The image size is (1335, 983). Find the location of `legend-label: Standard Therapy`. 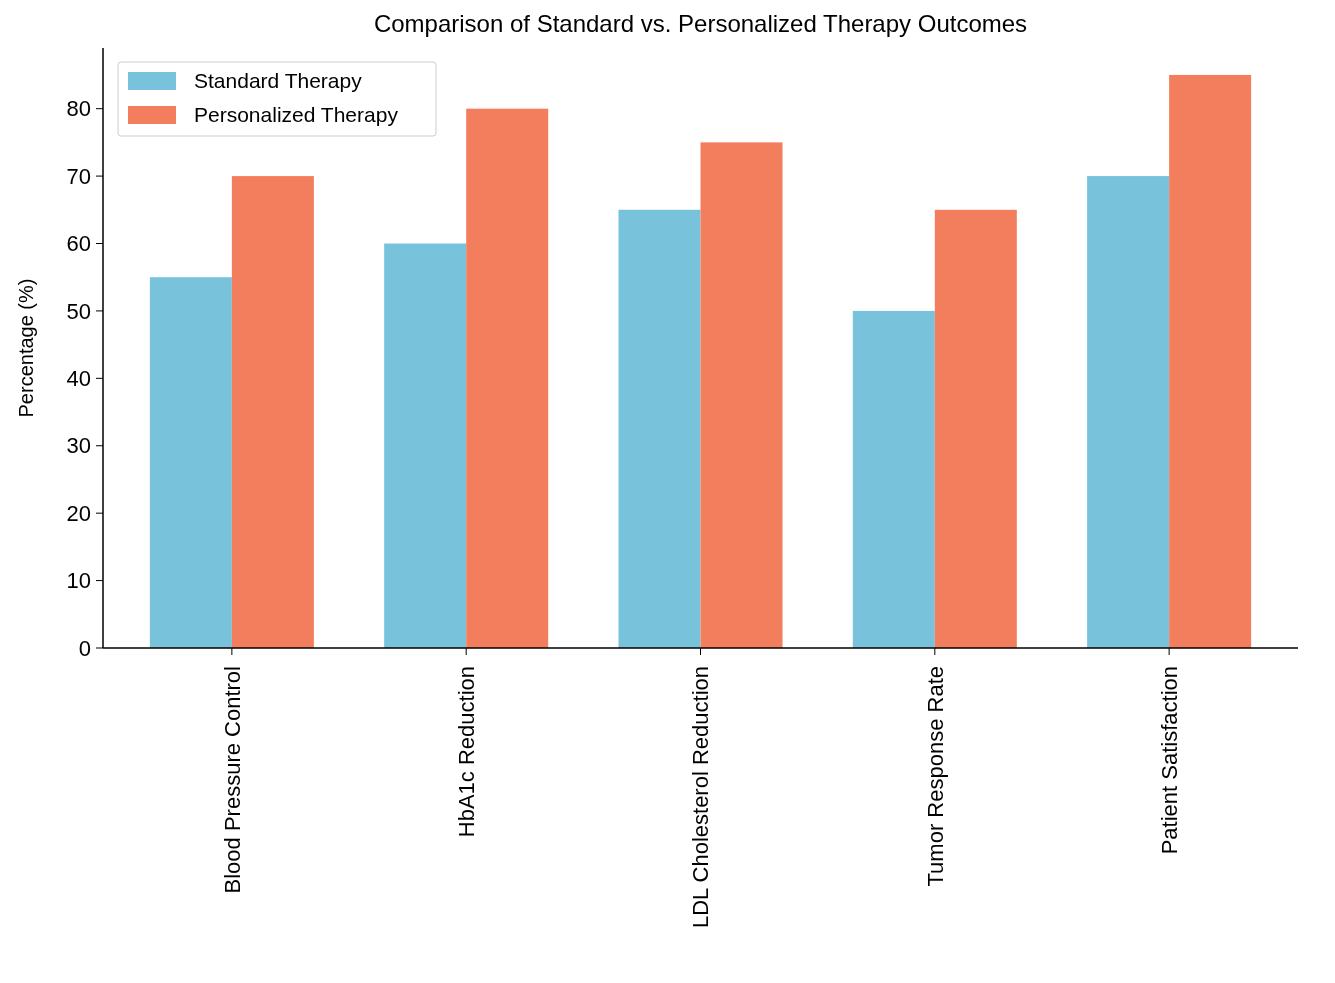

legend-label: Standard Therapy is located at coordinates (278, 81).